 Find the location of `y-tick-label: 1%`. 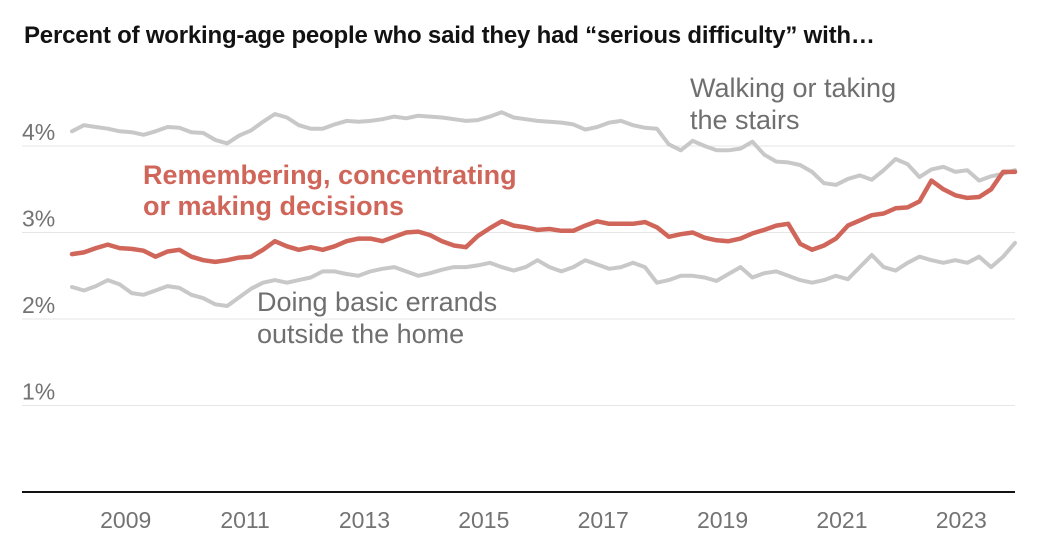

y-tick-label: 1% is located at coordinates (38, 392).